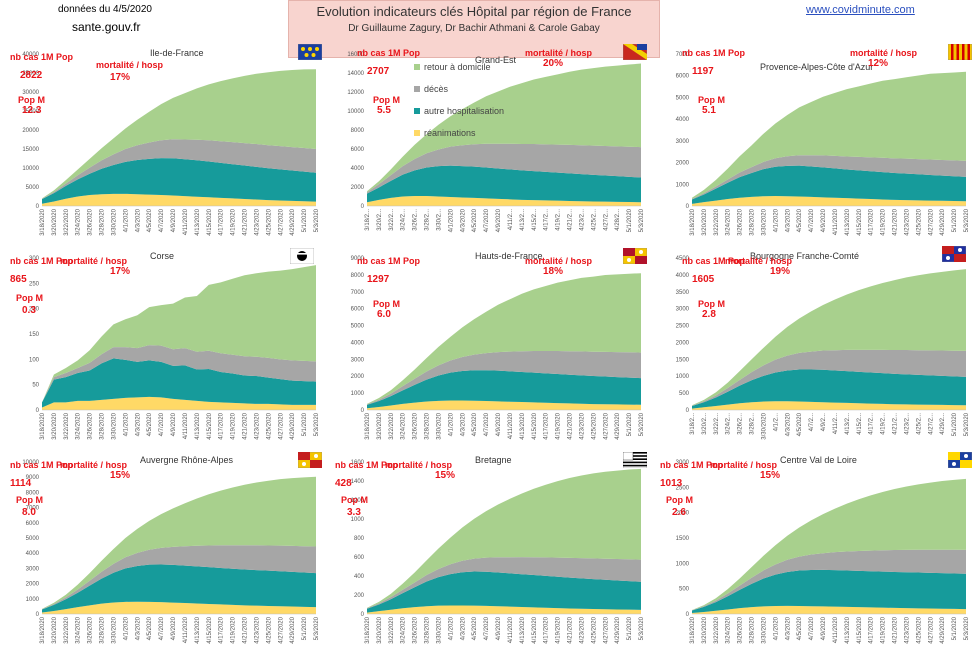 This screenshot has height=648, width=974. Describe the element at coordinates (246, 425) in the screenshot. I see `x-tick-label: 4/21/2020` at that location.